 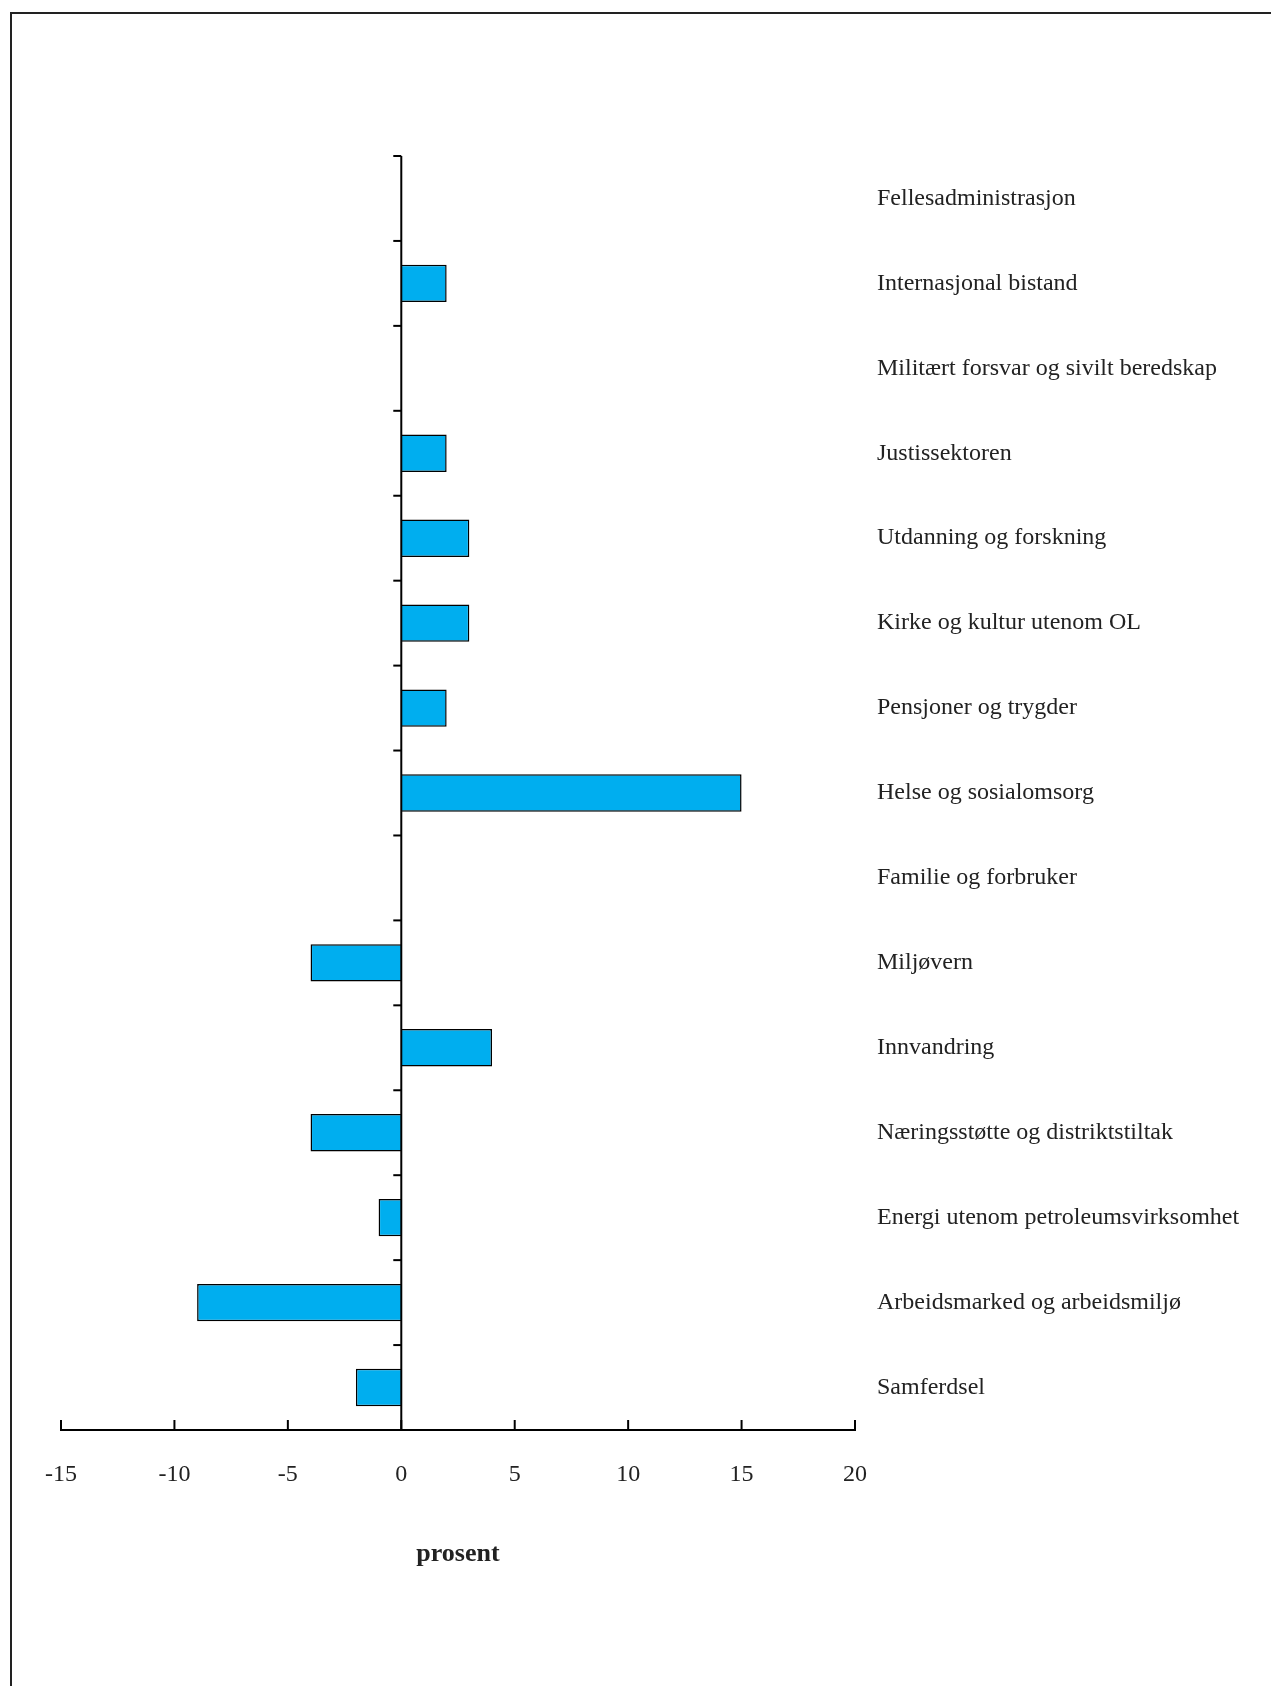 I want to click on y-tick-label: Miljøvern, so click(x=925, y=961).